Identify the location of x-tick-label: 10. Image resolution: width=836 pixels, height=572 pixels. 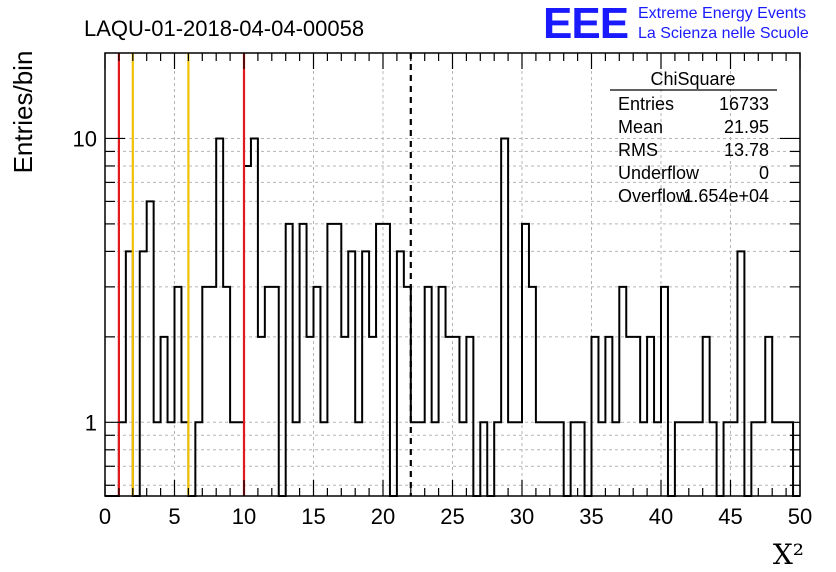
(244, 516).